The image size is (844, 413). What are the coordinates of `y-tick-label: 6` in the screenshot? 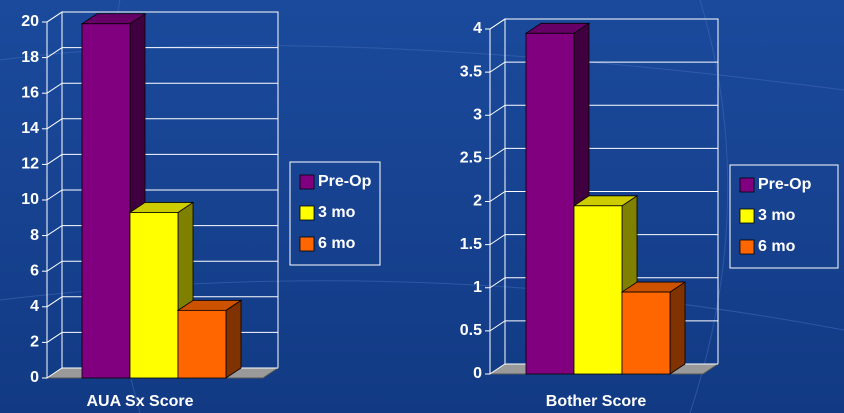 It's located at (34, 270).